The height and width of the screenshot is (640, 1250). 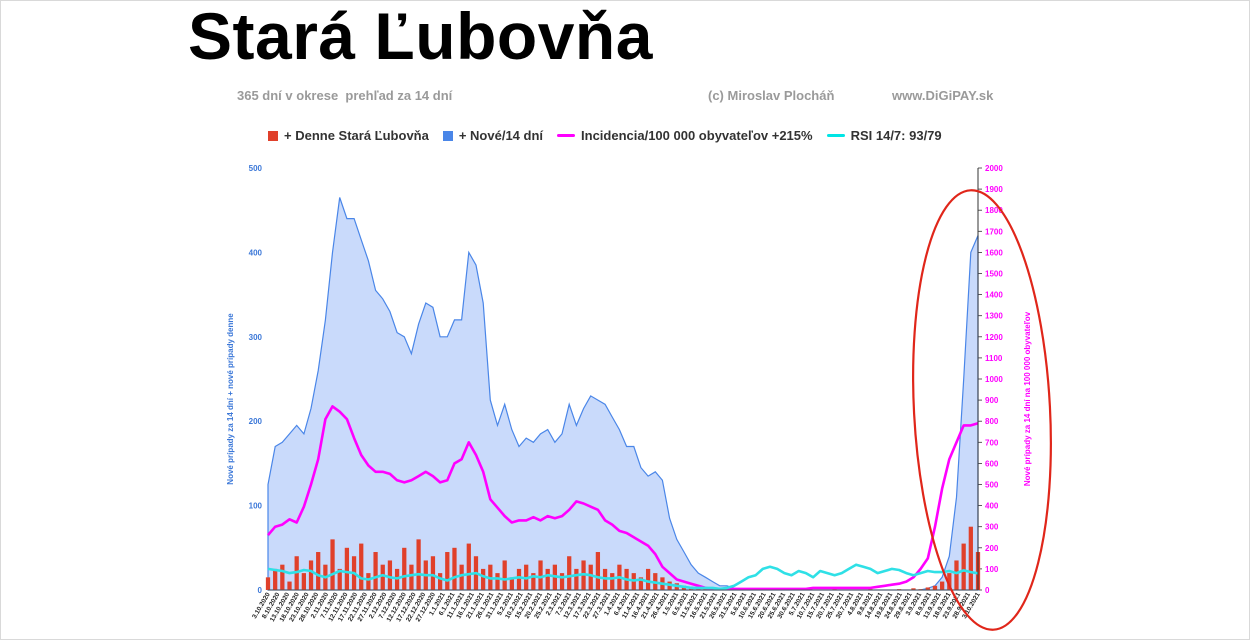 What do you see at coordinates (256, 337) in the screenshot?
I see `left-tick-label: 300` at bounding box center [256, 337].